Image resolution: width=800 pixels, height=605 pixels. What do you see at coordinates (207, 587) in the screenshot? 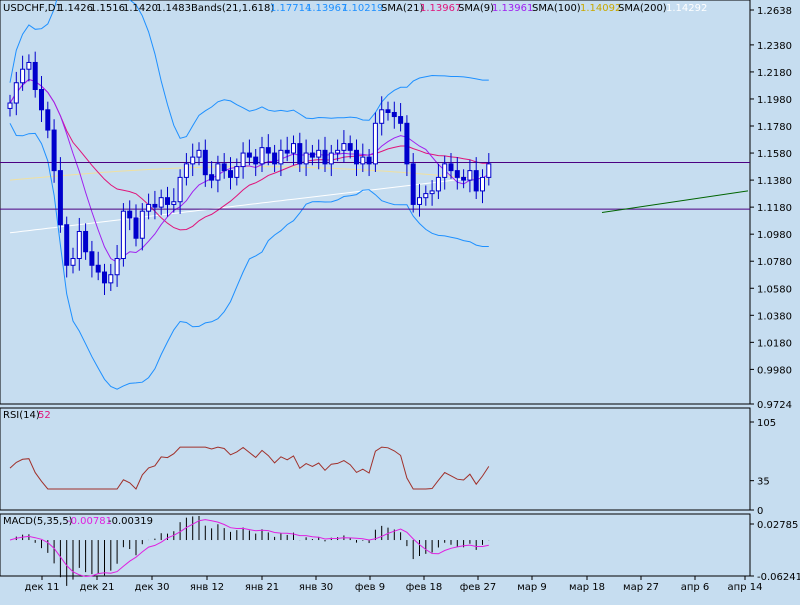
I see `date-tick-label: янв 12` at bounding box center [207, 587].